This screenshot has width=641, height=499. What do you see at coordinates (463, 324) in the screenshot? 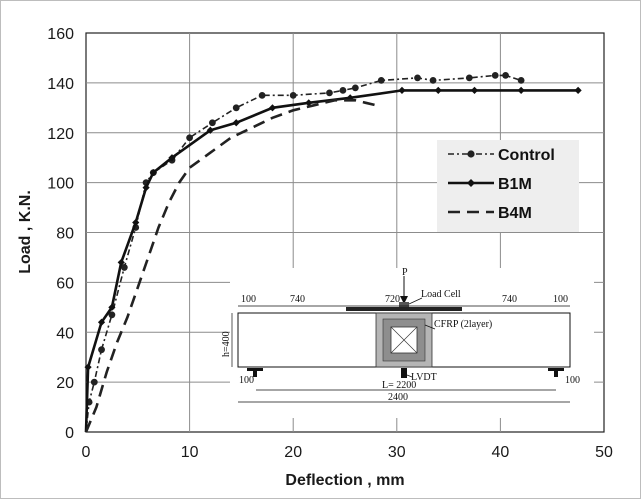
I see `cfrp-label: CFRP (2layer)` at bounding box center [463, 324].